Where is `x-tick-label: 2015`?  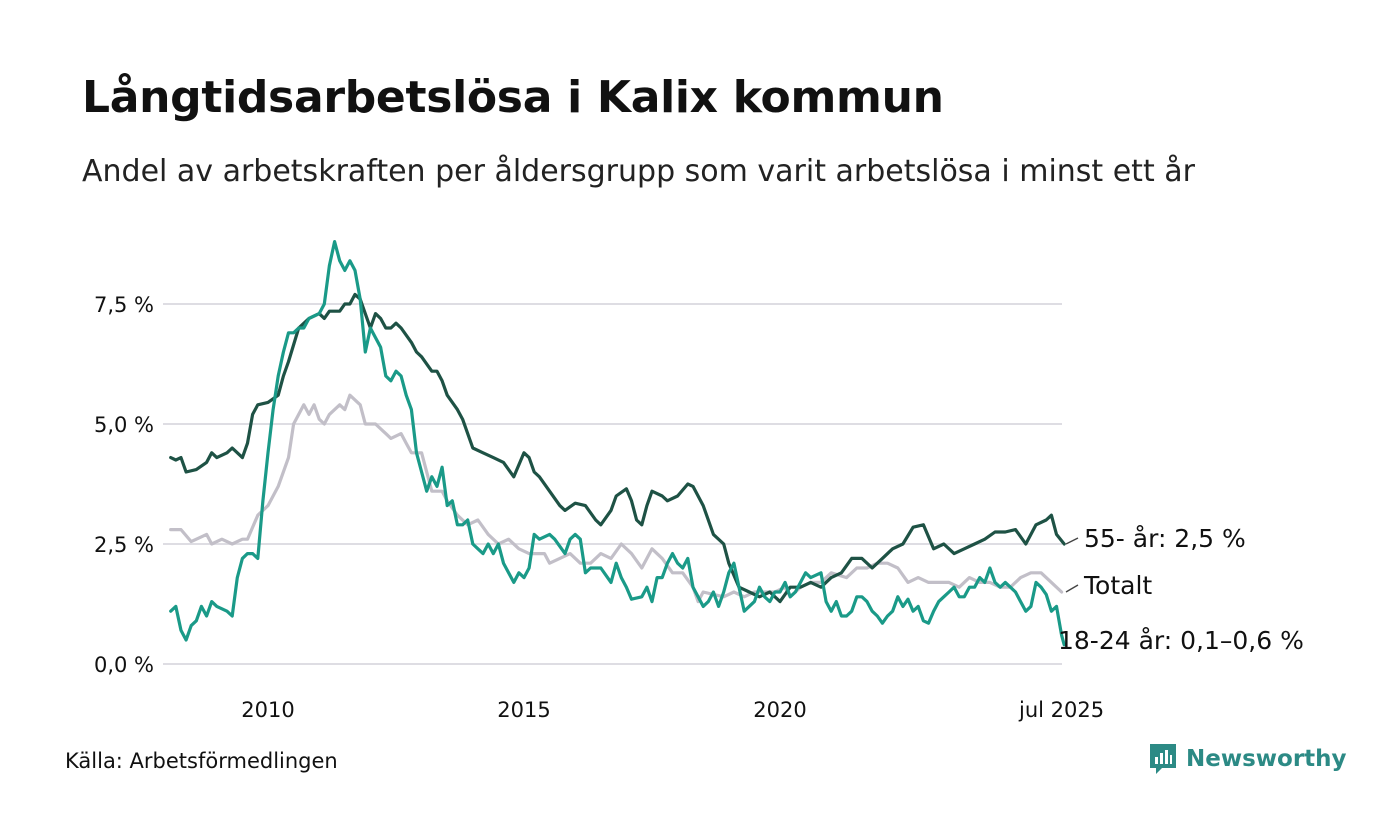
x-tick-label: 2015 is located at coordinates (523, 710).